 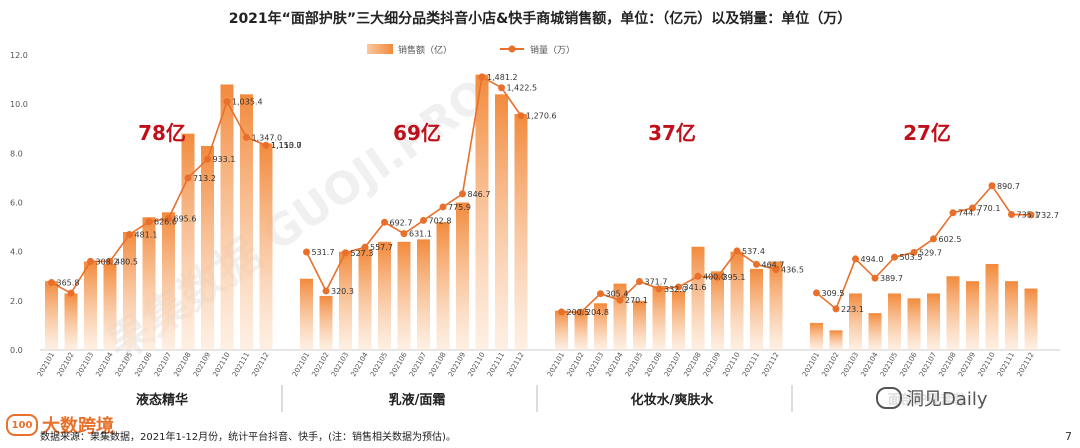 I want to click on logo-text: 大数跨境, so click(x=78, y=426).